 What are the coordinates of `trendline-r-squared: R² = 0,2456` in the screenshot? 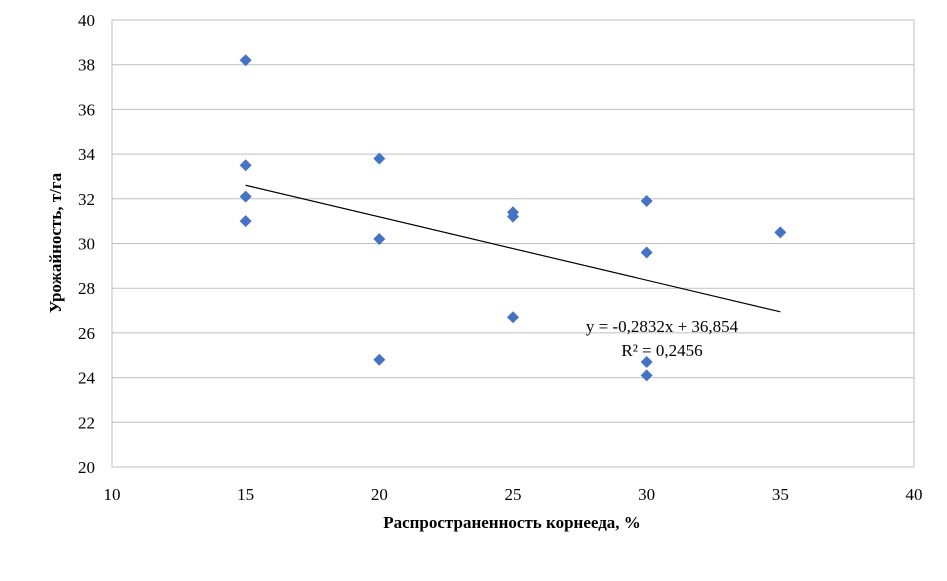 It's located at (661, 350).